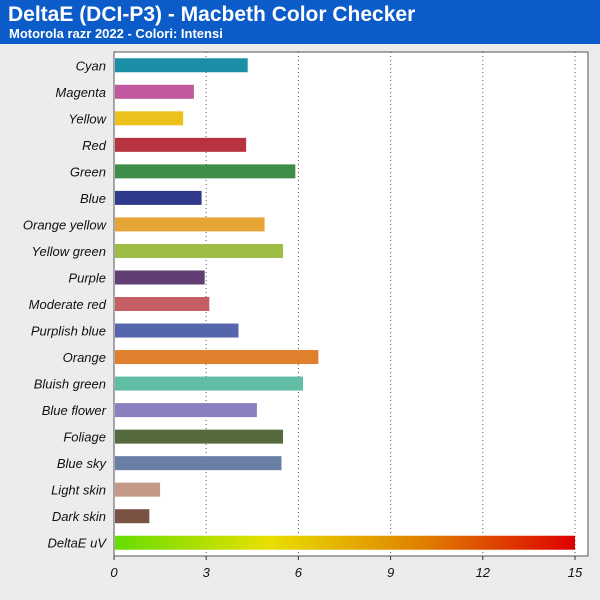  I want to click on x-tick-label: 3, so click(207, 572).